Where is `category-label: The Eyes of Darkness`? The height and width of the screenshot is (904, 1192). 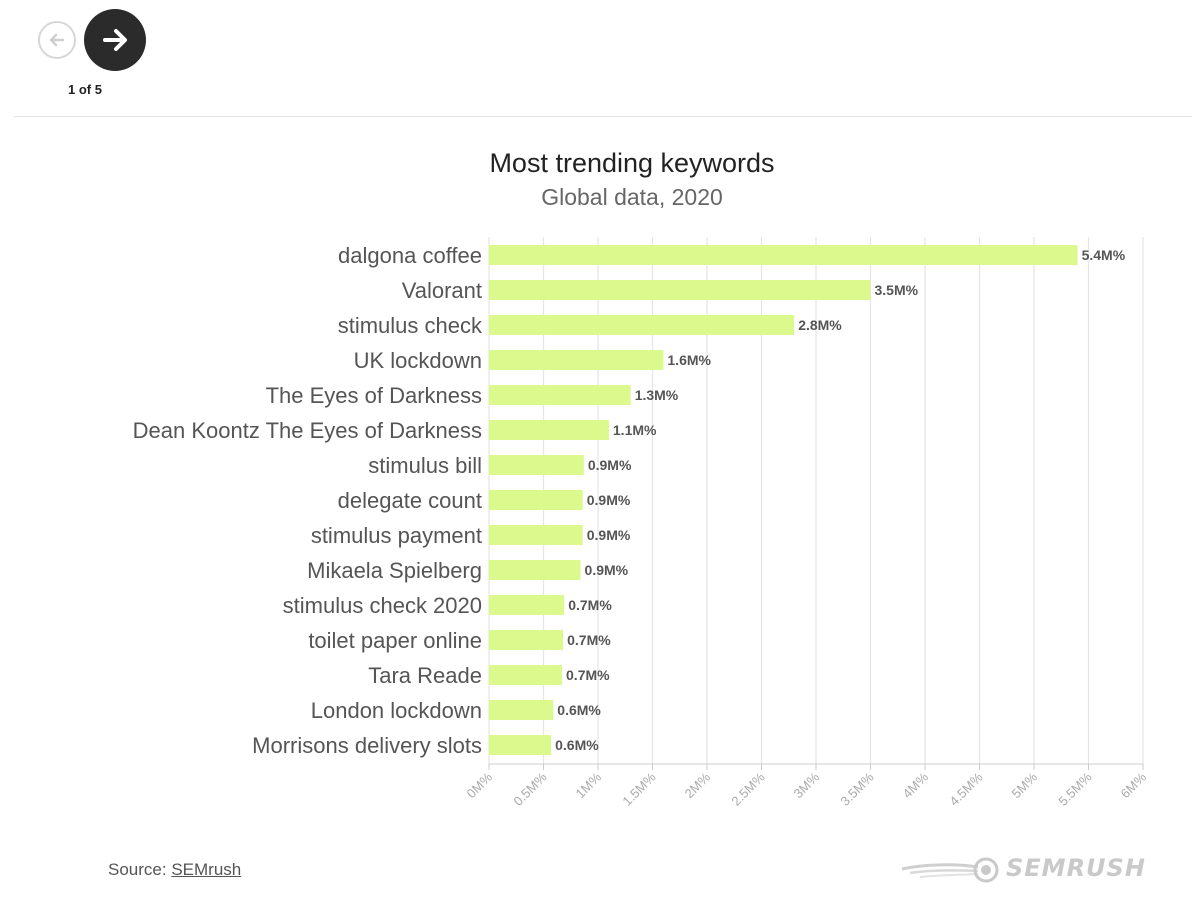 category-label: The Eyes of Darkness is located at coordinates (374, 395).